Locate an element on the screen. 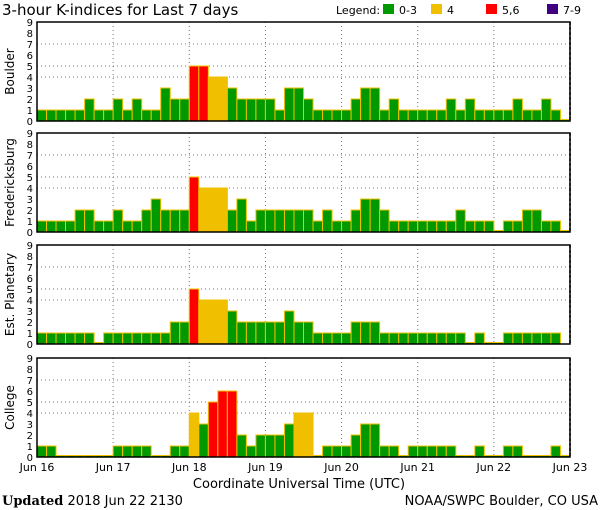 Image resolution: width=600 pixels, height=510 pixels. y-tick-label: 4 is located at coordinates (30, 78).